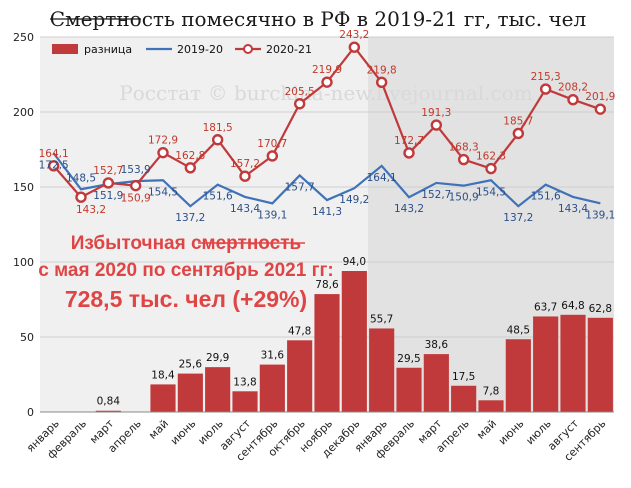 The image size is (631, 488). Describe the element at coordinates (326, 180) in the screenshot. I see `series-2019-20-line` at that location.